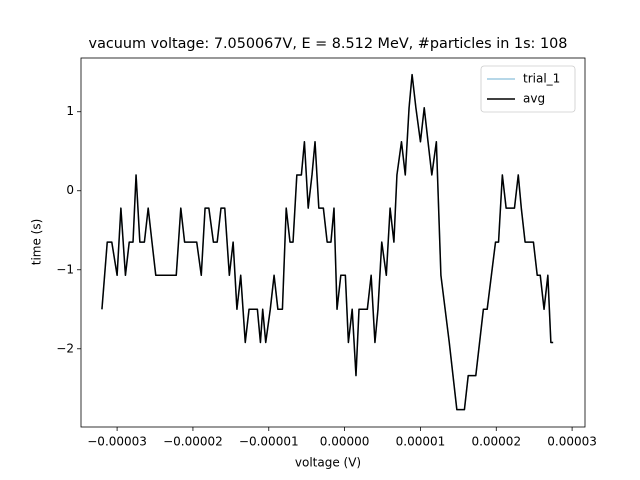 The image size is (640, 480). Describe the element at coordinates (193, 442) in the screenshot. I see `x-tick-label: −0.00002` at that location.